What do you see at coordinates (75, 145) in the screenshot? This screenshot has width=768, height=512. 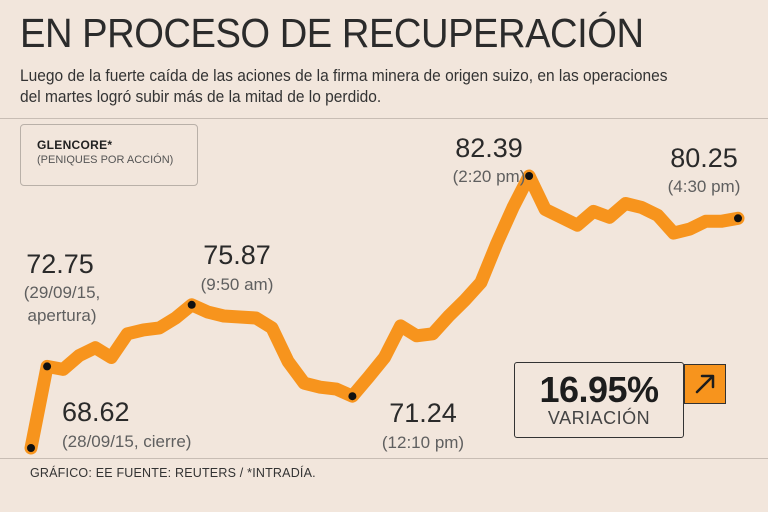 I see `legend-series-name: GLENCORE*` at bounding box center [75, 145].